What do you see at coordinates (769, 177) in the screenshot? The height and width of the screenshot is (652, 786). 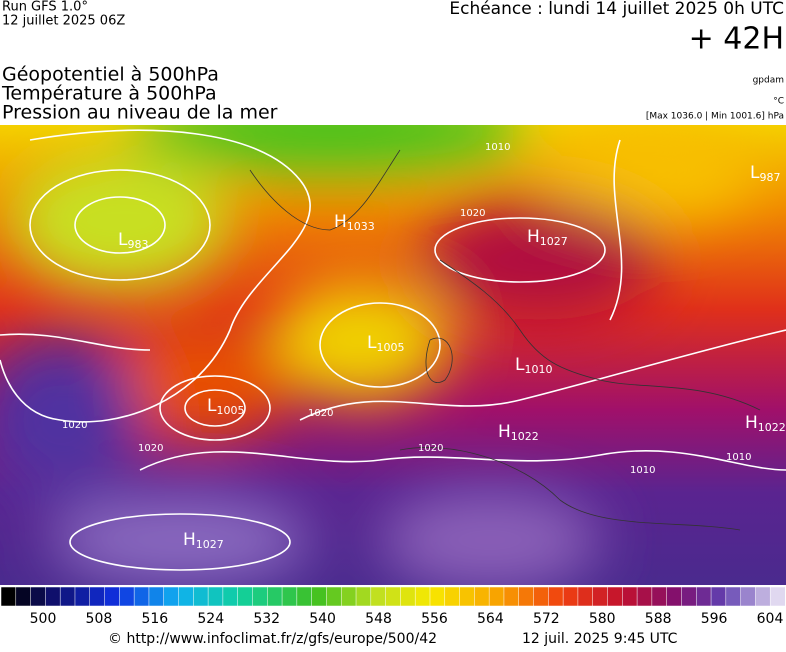 I see `center-value: 987` at bounding box center [769, 177].